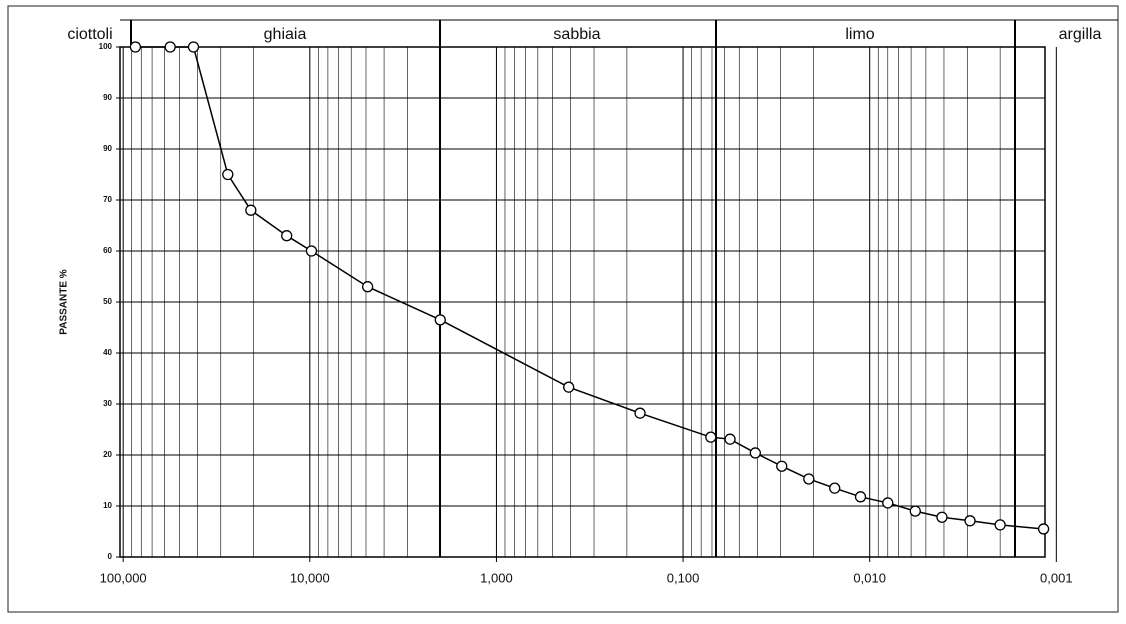  I want to click on y-tick-label: 20, so click(107, 454).